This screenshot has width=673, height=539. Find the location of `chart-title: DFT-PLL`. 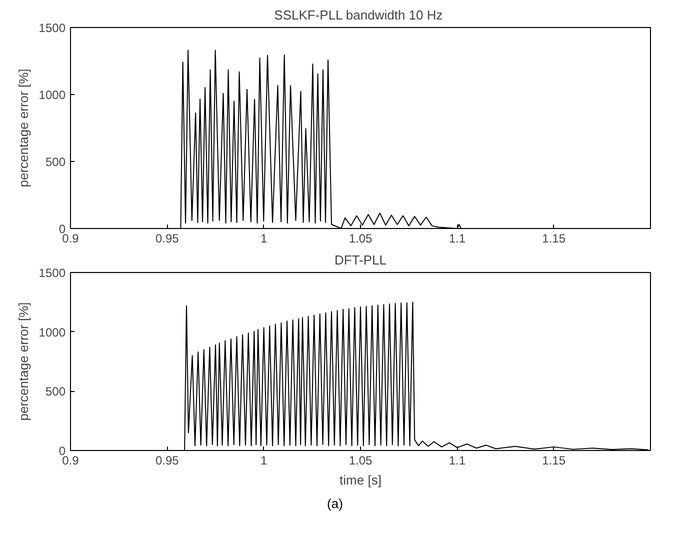

chart-title: DFT-PLL is located at coordinates (360, 260).